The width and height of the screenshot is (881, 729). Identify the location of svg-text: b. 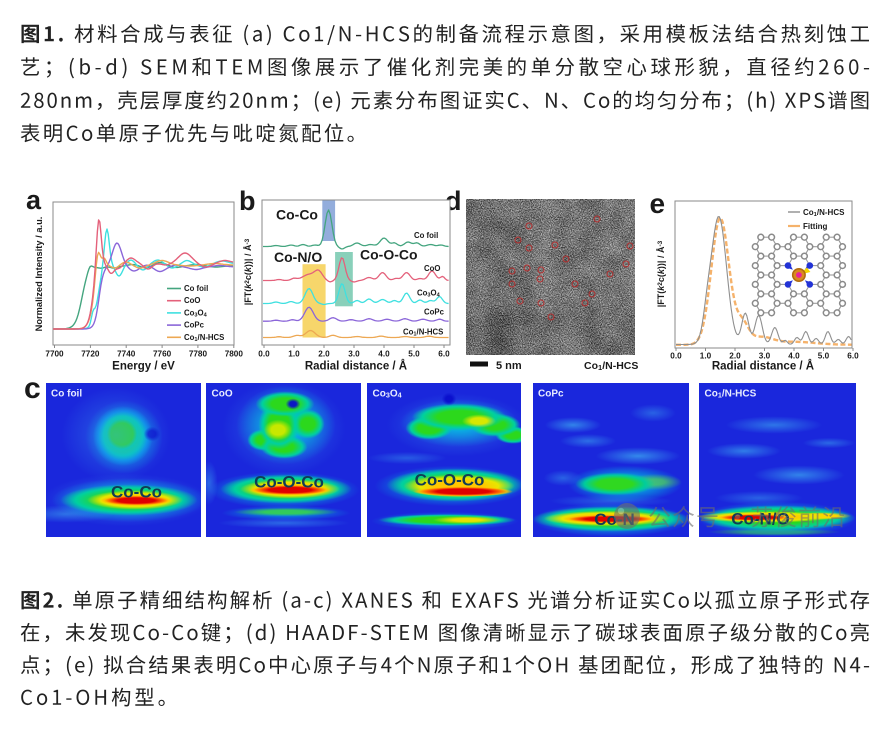
(247, 201).